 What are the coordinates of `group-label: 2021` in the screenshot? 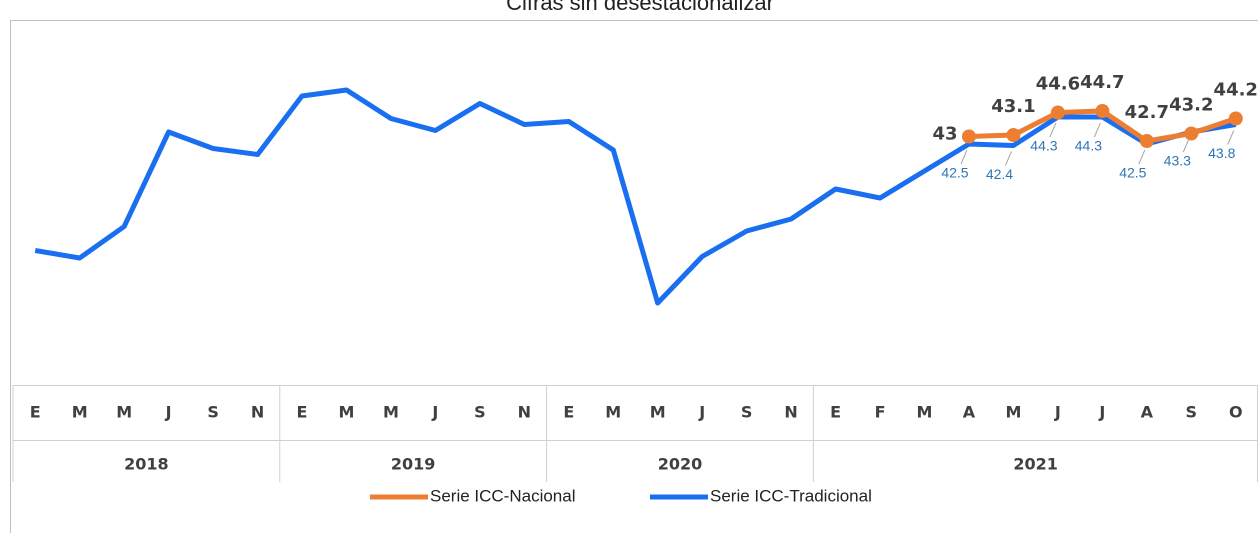 It's located at (1035, 464).